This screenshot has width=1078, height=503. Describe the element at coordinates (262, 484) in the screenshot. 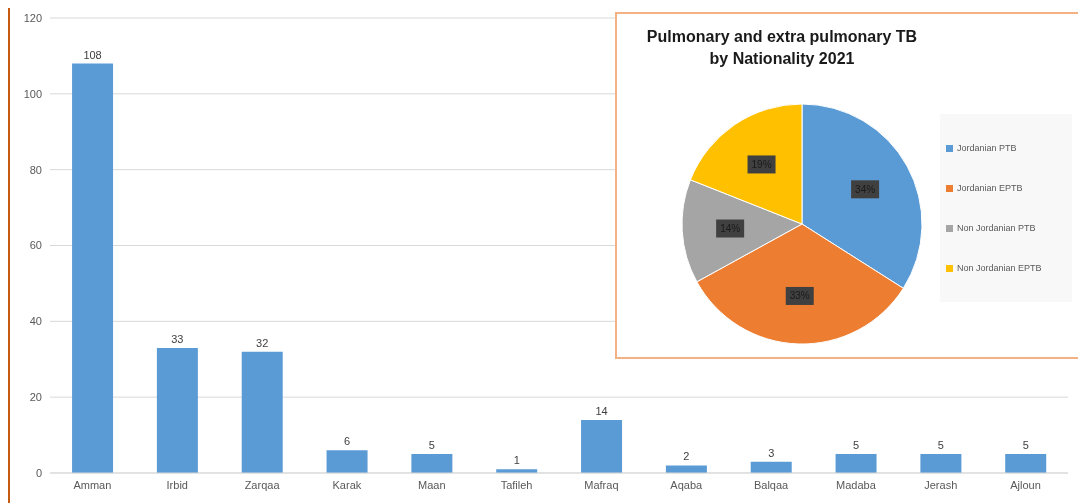

I see `x-tick-label: Zarqaa` at that location.